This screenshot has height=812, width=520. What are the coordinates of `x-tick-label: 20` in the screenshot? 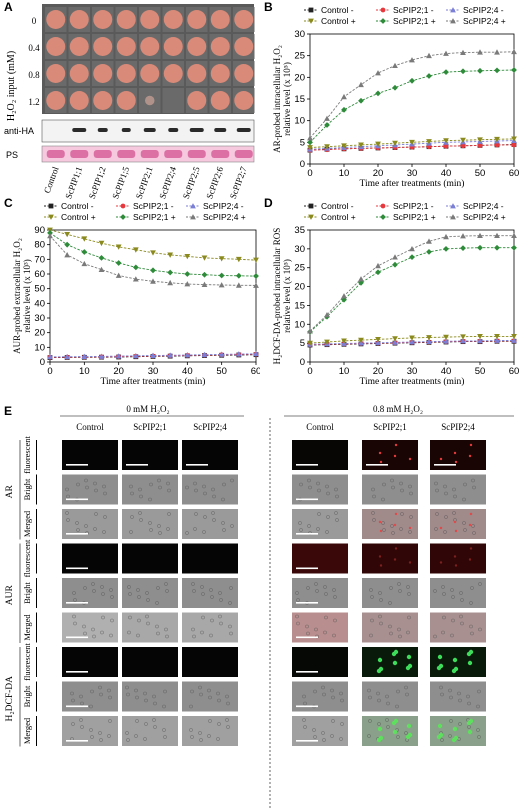 It's located at (378, 371).